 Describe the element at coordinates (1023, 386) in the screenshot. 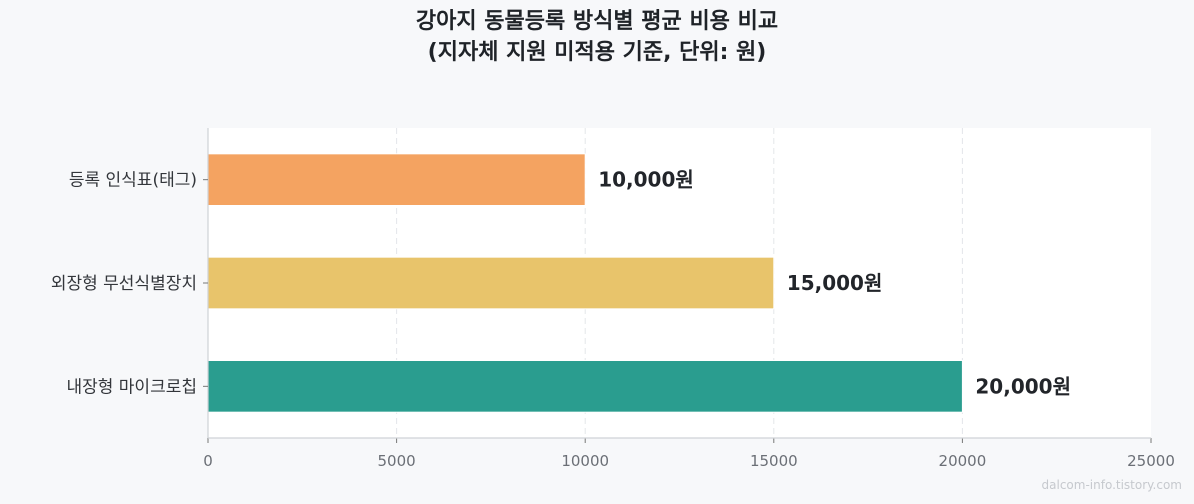

I see `bar-value-label: 20,000원` at that location.